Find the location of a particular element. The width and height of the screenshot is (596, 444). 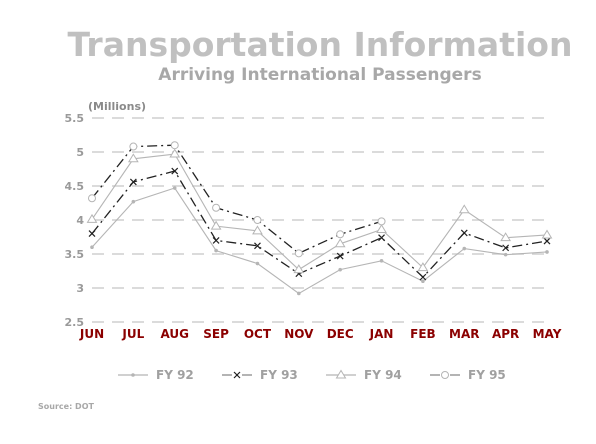

y-tick-label: 4.5 is located at coordinates (75, 186).